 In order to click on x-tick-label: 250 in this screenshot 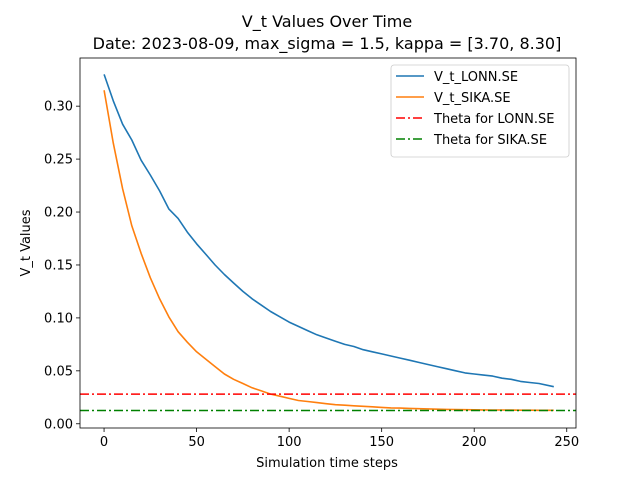, I will do `click(566, 442)`.